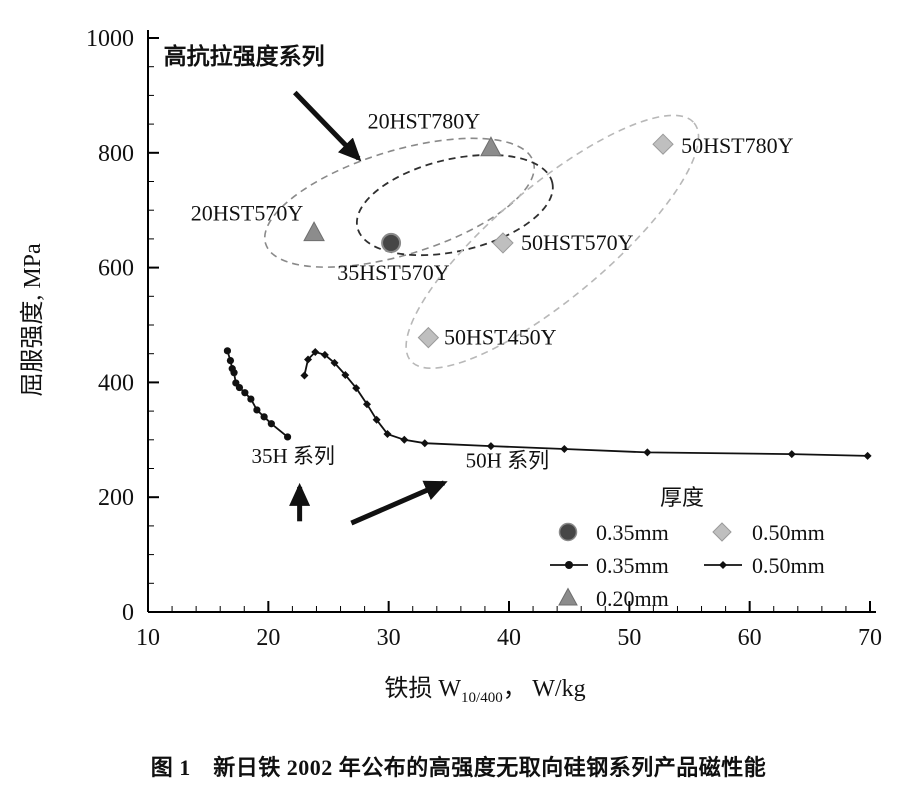 The width and height of the screenshot is (917, 804). Describe the element at coordinates (458, 767) in the screenshot. I see `figure-caption: 图 1 新日铁 2002 年公布的高强度无取向硅钢系列产品磁性能` at that location.